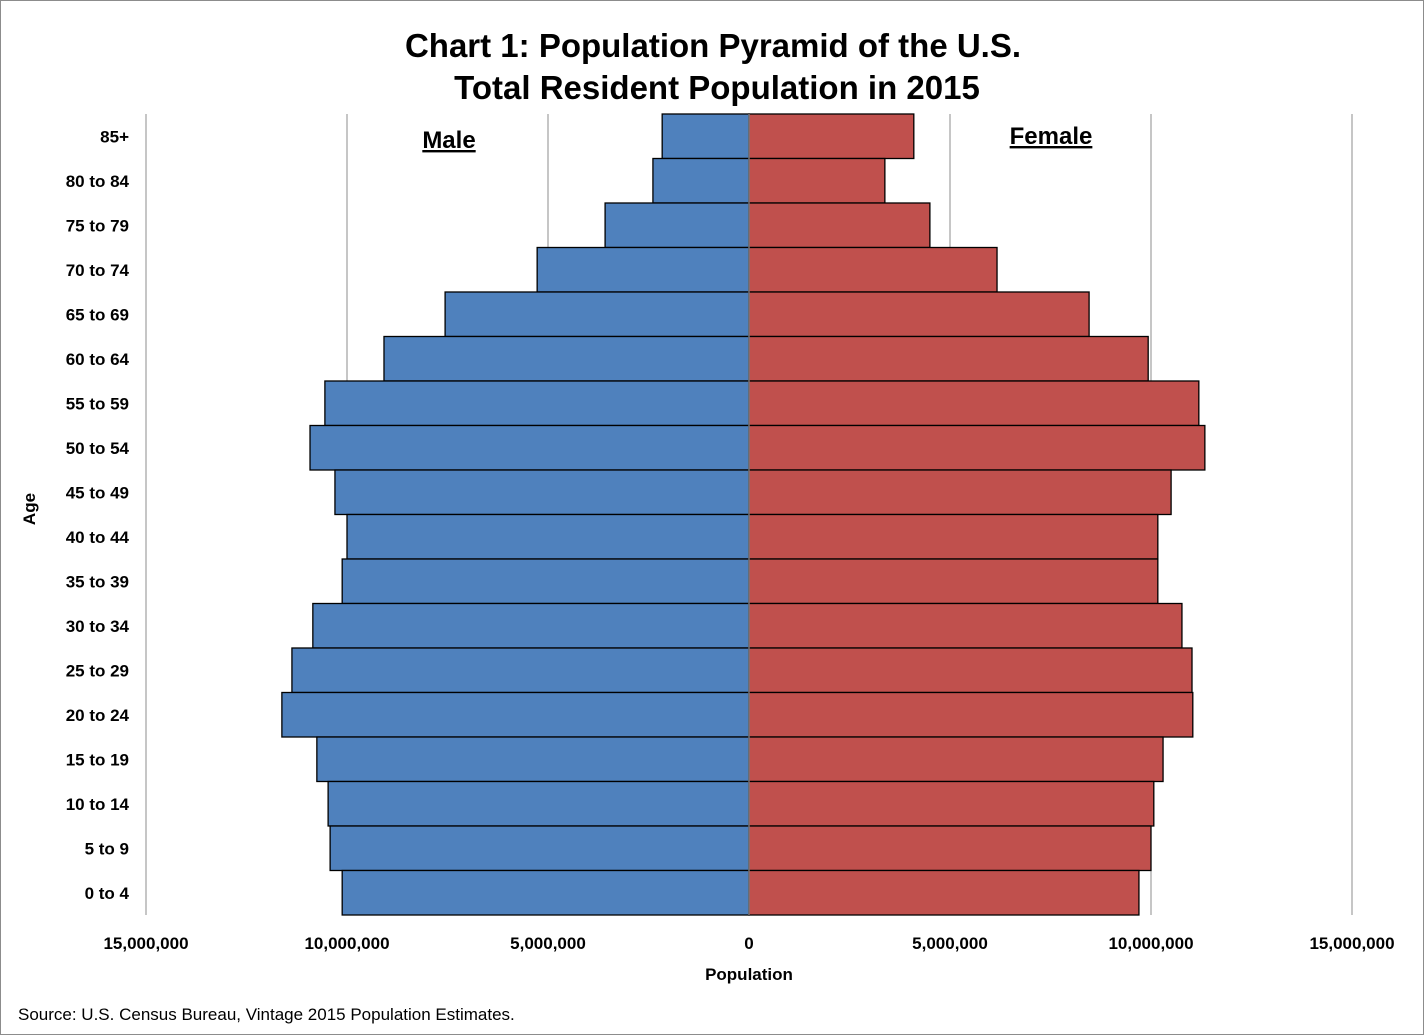 This screenshot has height=1036, width=1424. I want to click on y-tick-label: 35 to 39, so click(97, 581).